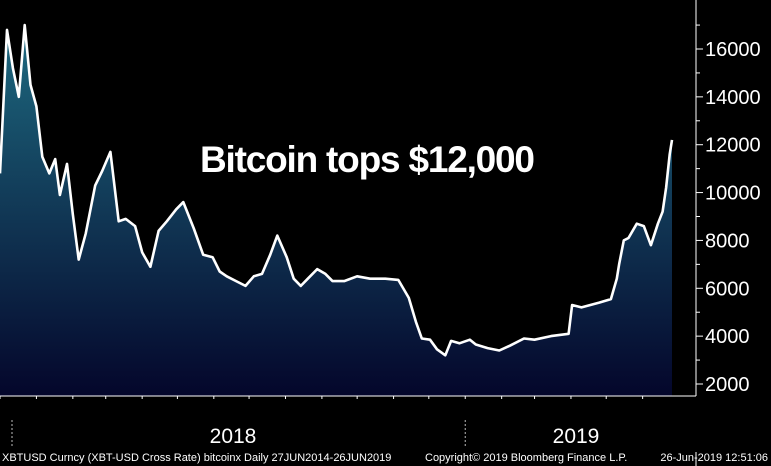  I want to click on y-tick-label: 14000, so click(733, 98).